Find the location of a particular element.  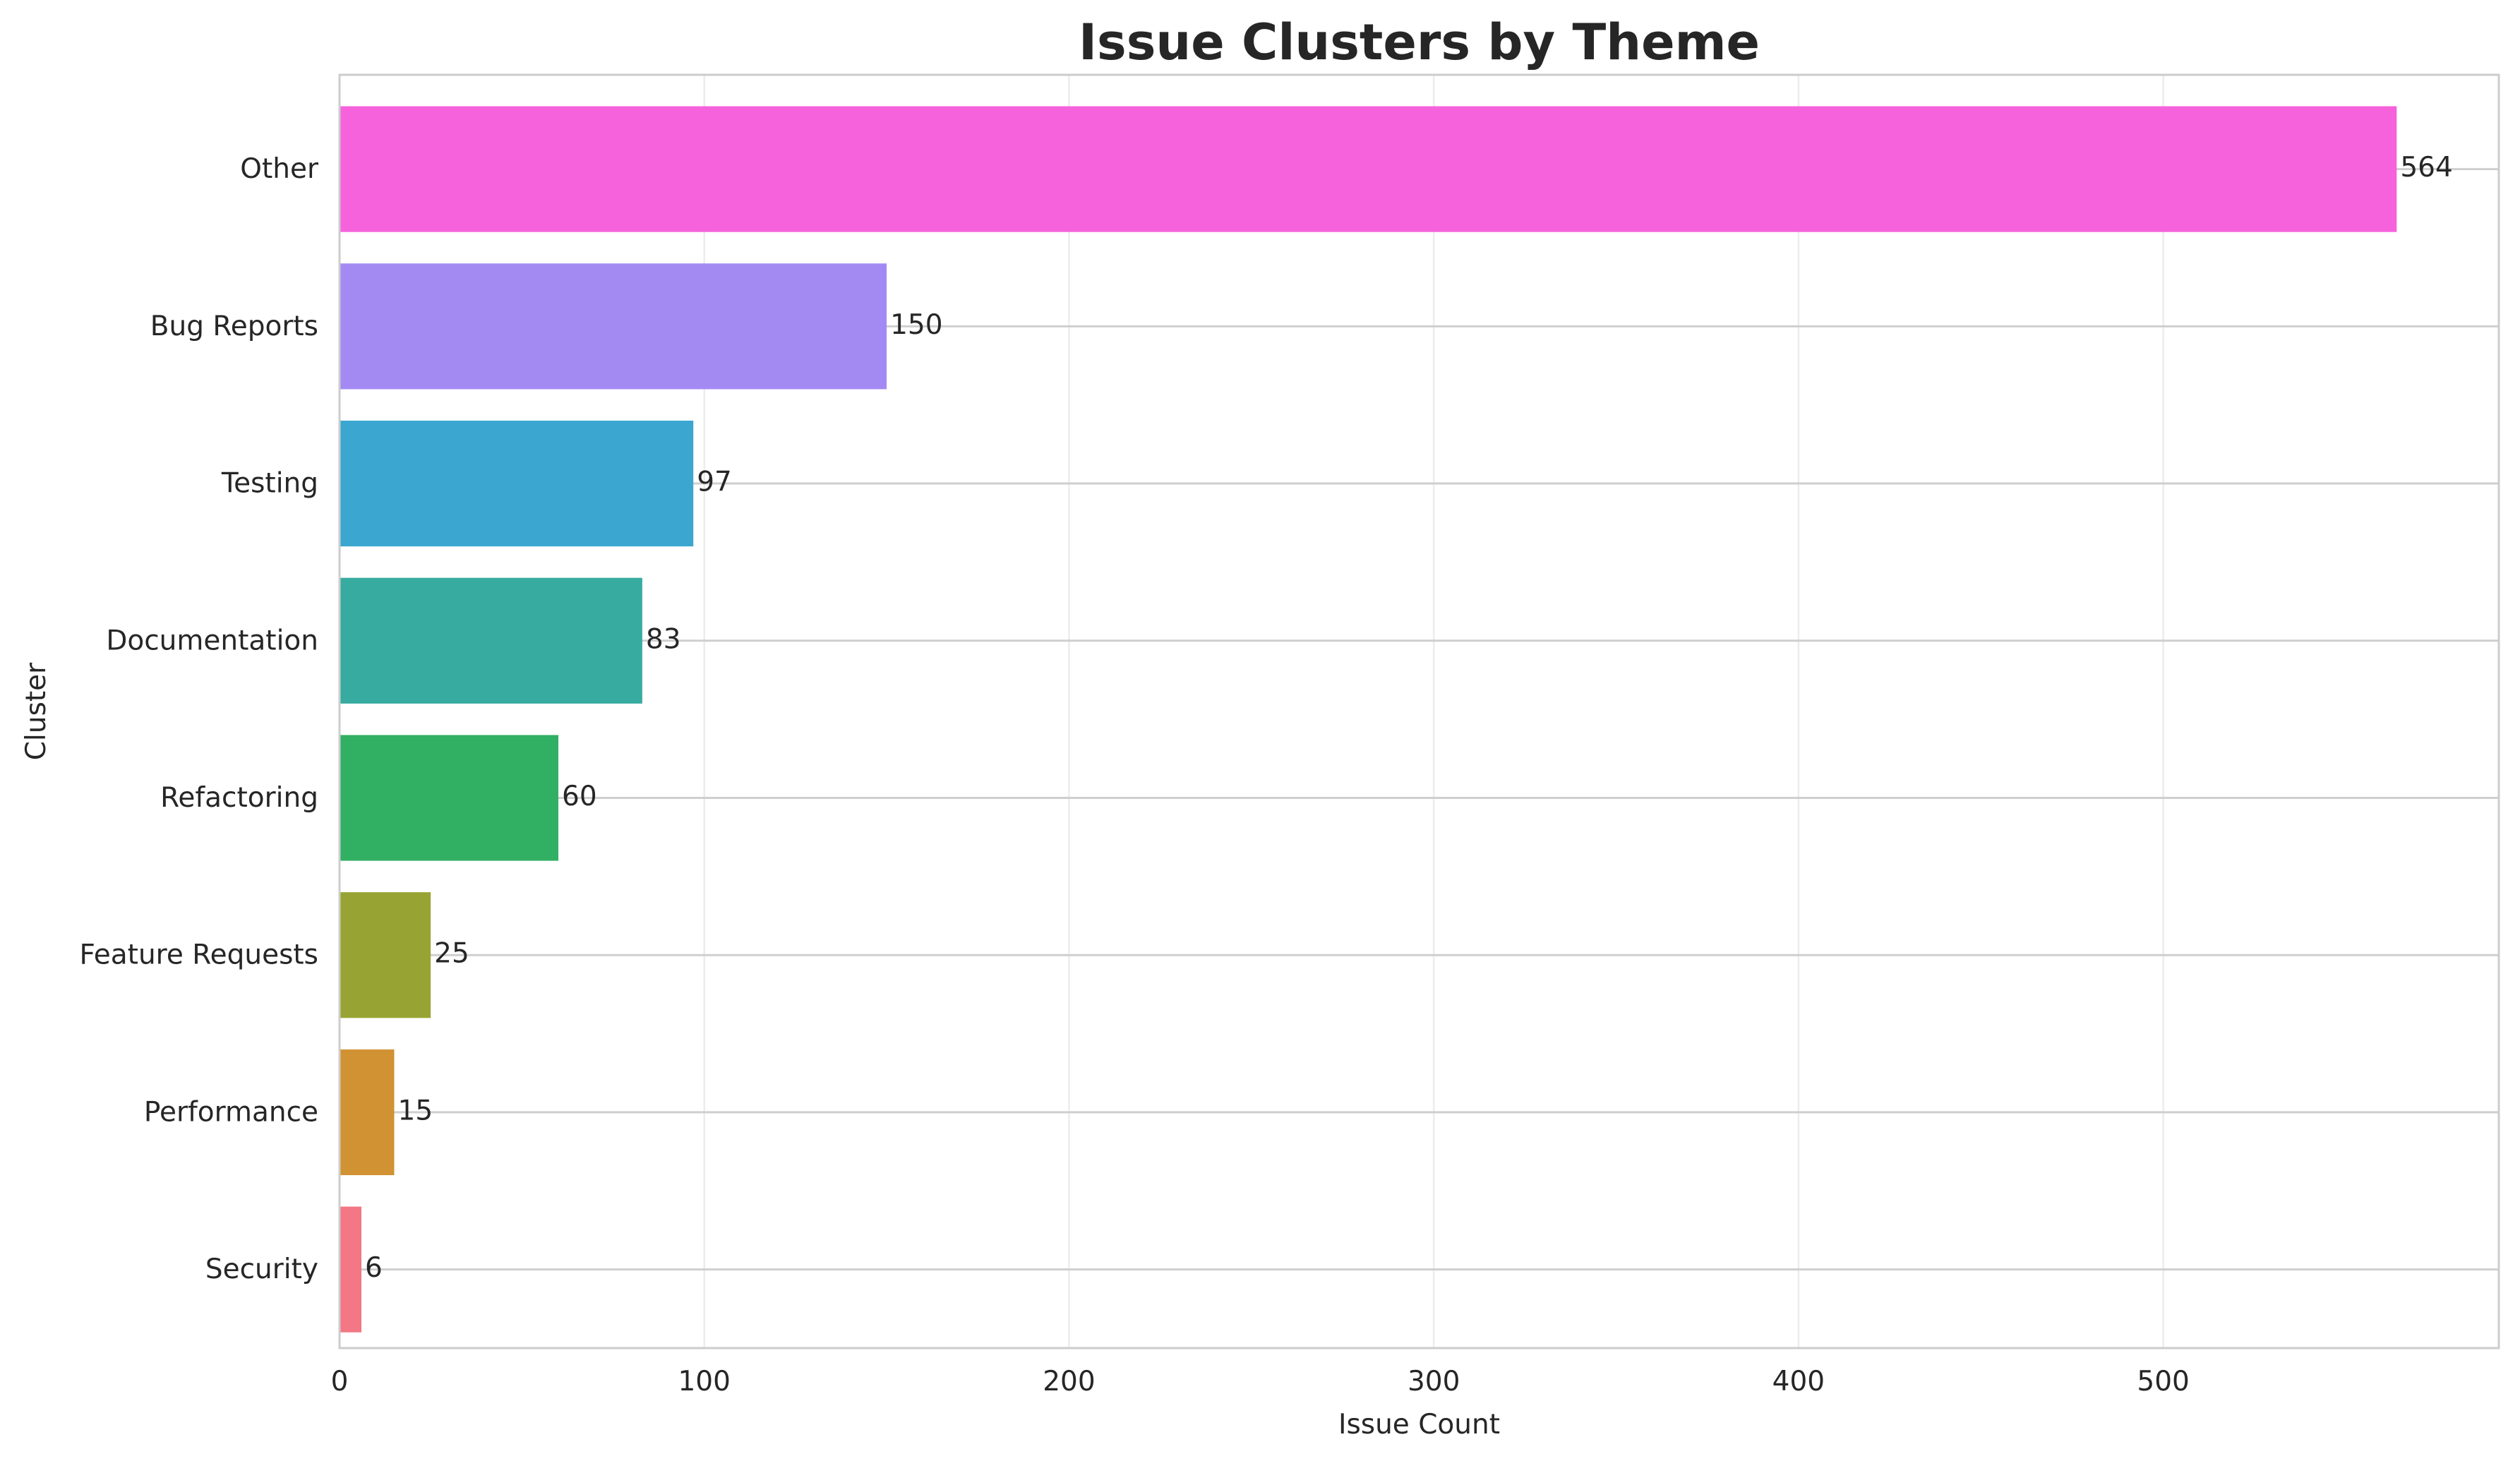

x-tick-label: 500 is located at coordinates (2163, 1381).